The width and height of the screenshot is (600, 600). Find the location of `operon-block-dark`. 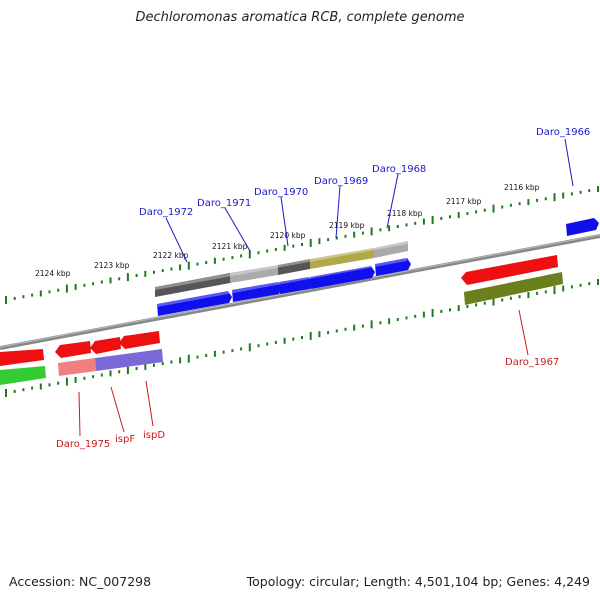

operon-block-dark is located at coordinates (192, 285).